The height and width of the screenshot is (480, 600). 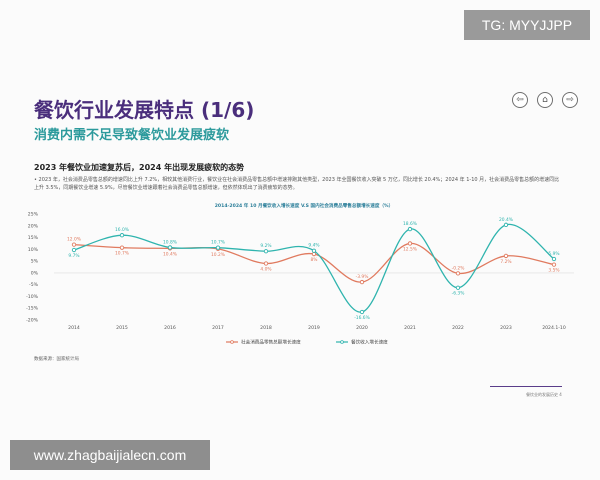 I want to click on x-tick-label: 2019, so click(x=314, y=328).